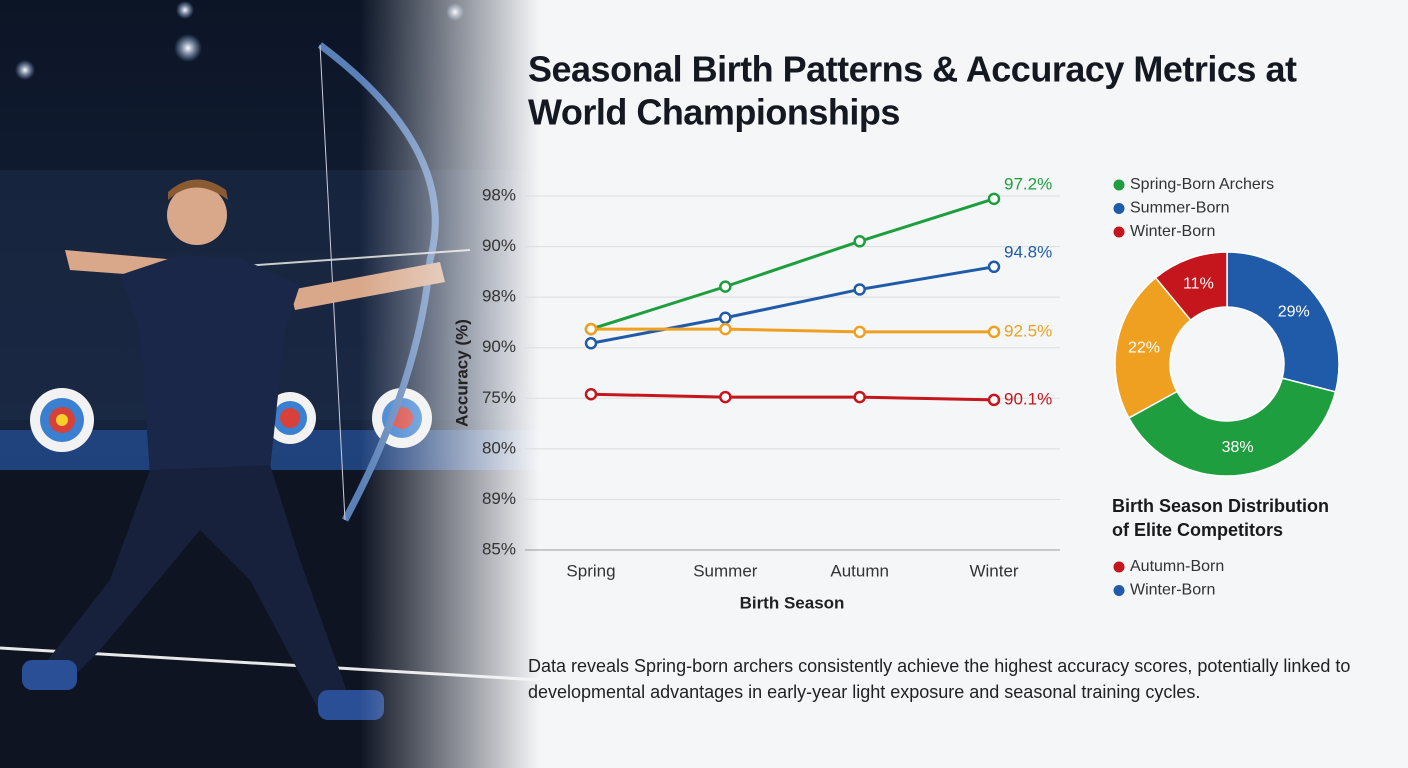 This screenshot has width=1408, height=768. Describe the element at coordinates (197, 215) in the screenshot. I see `head` at that location.